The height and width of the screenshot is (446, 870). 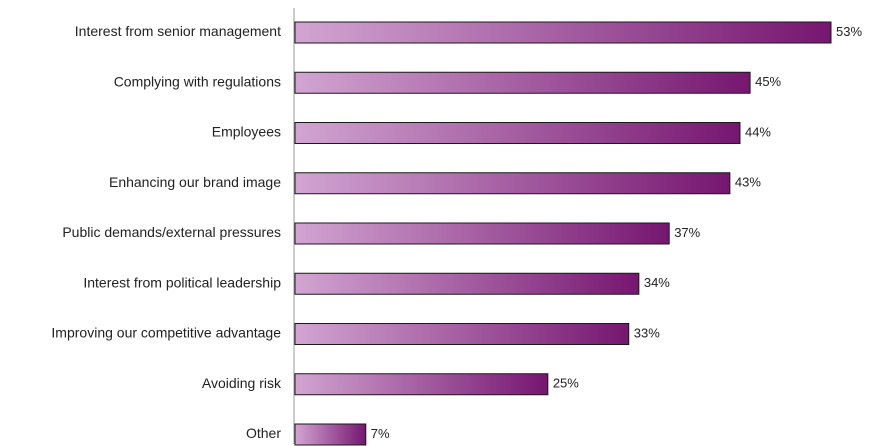 What do you see at coordinates (380, 433) in the screenshot?
I see `value-label: 7%` at bounding box center [380, 433].